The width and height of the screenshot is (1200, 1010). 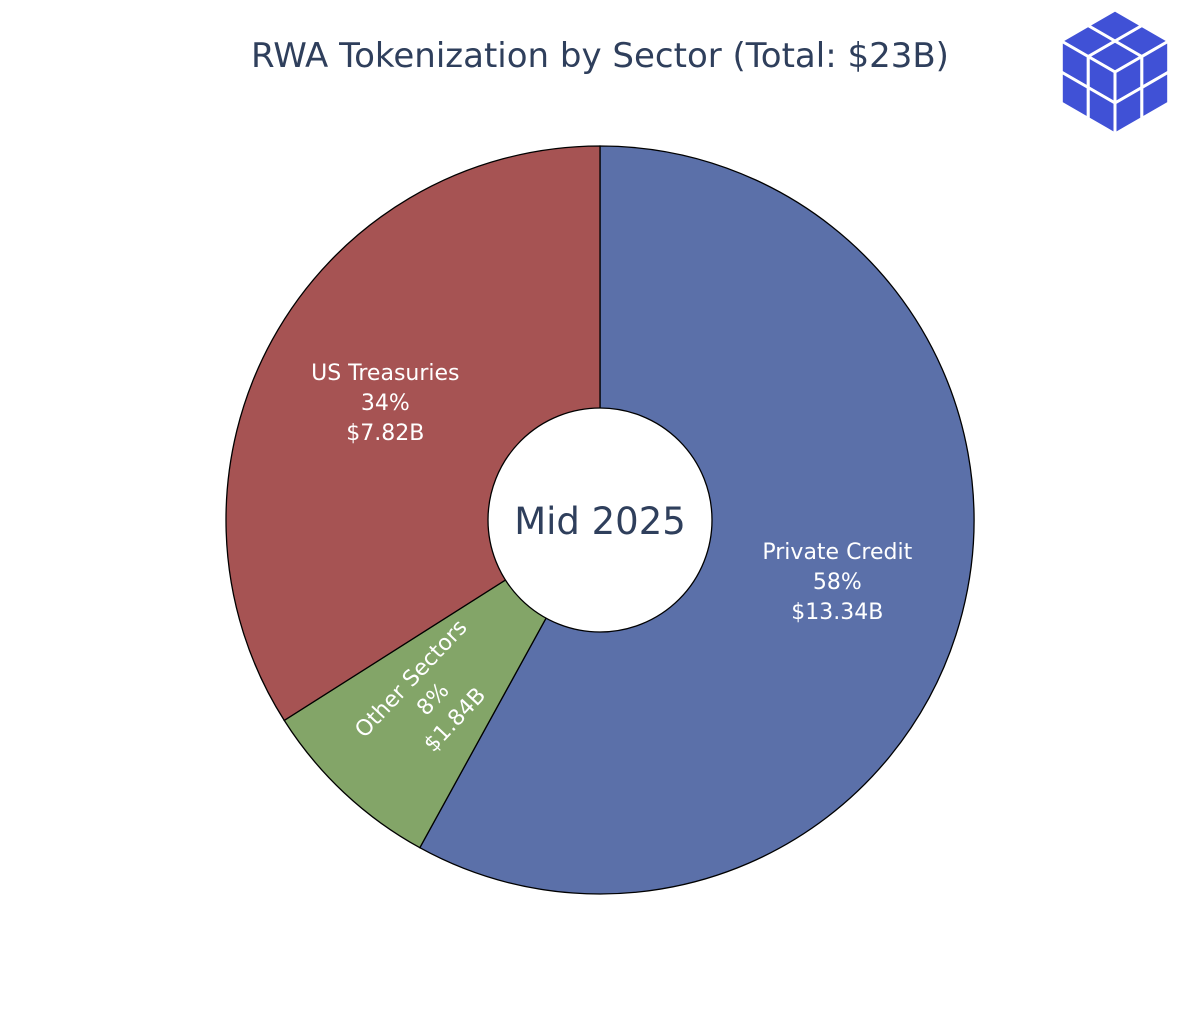 What do you see at coordinates (837, 612) in the screenshot?
I see `slice-value-label: $13.34B` at bounding box center [837, 612].